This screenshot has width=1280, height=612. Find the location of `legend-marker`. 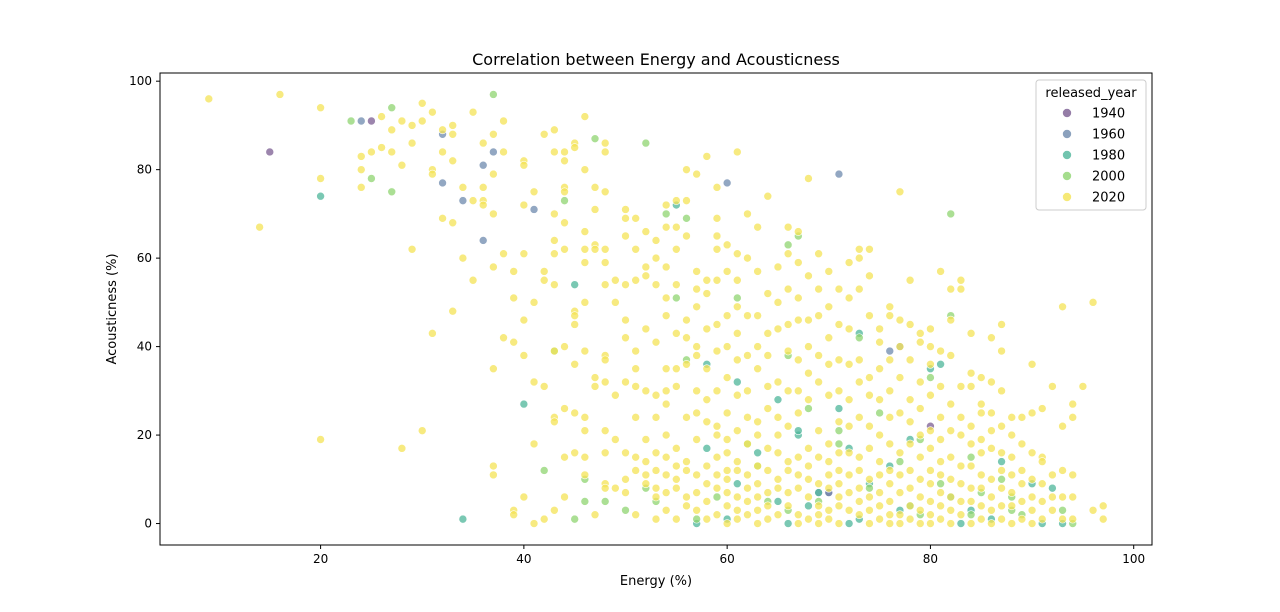

legend-marker is located at coordinates (1067, 155).